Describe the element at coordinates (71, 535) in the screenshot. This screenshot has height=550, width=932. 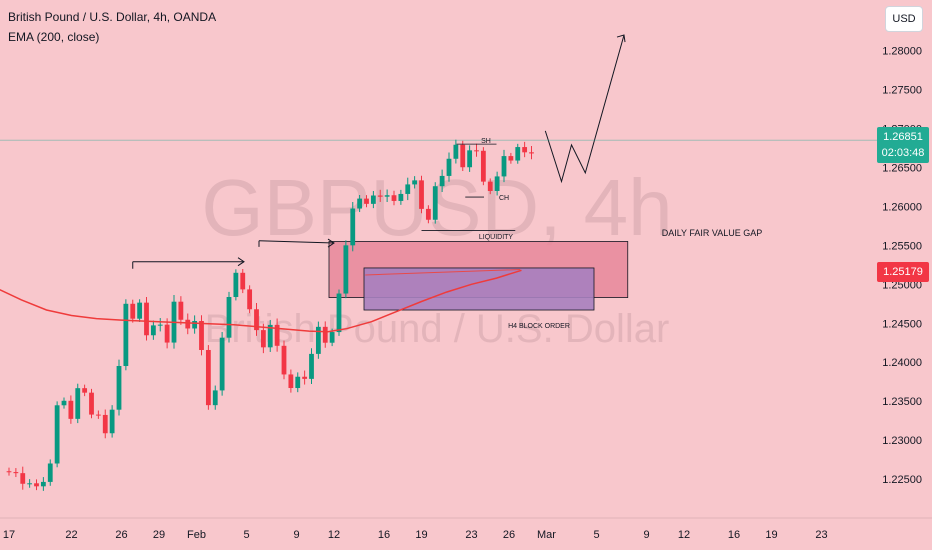
I see `x-tick-label: 22` at that location.